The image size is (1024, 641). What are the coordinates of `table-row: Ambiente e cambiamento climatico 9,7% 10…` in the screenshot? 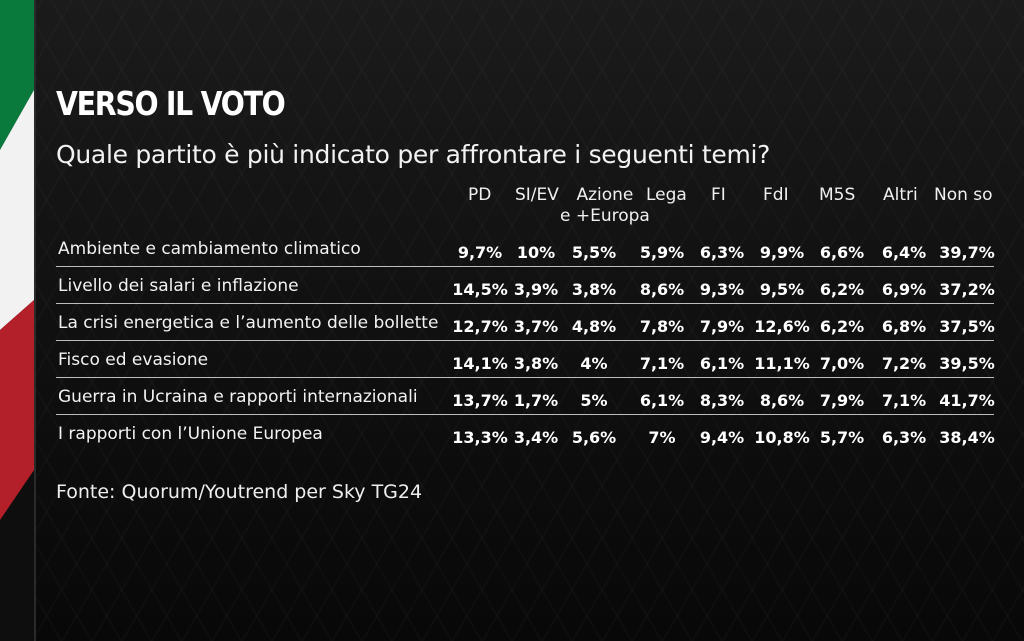 It's located at (526, 249).